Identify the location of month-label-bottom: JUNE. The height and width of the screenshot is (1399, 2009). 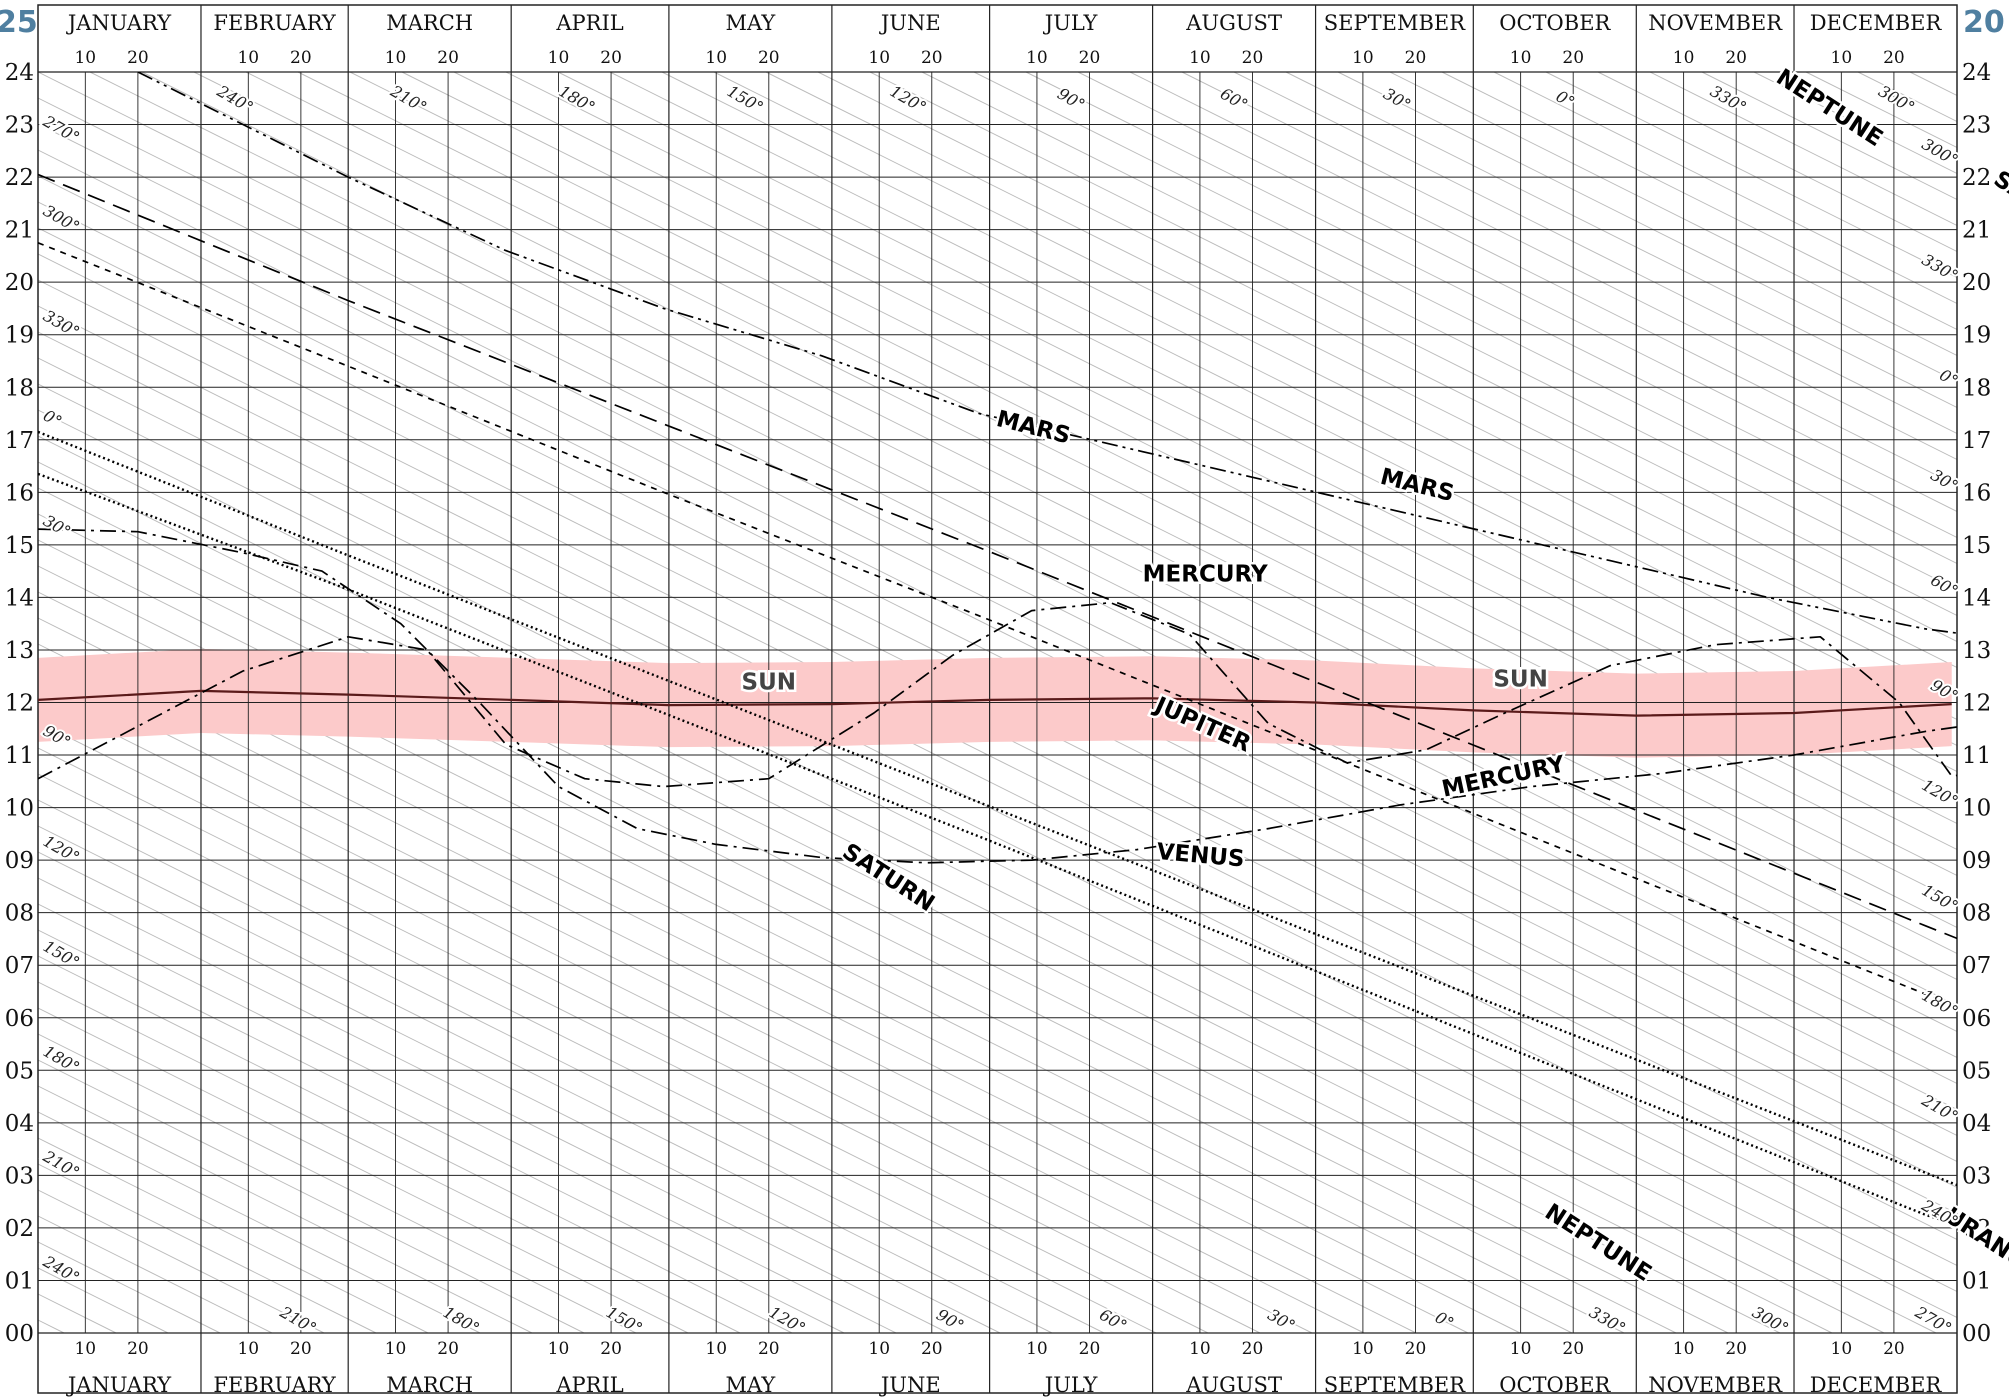
(910, 1385).